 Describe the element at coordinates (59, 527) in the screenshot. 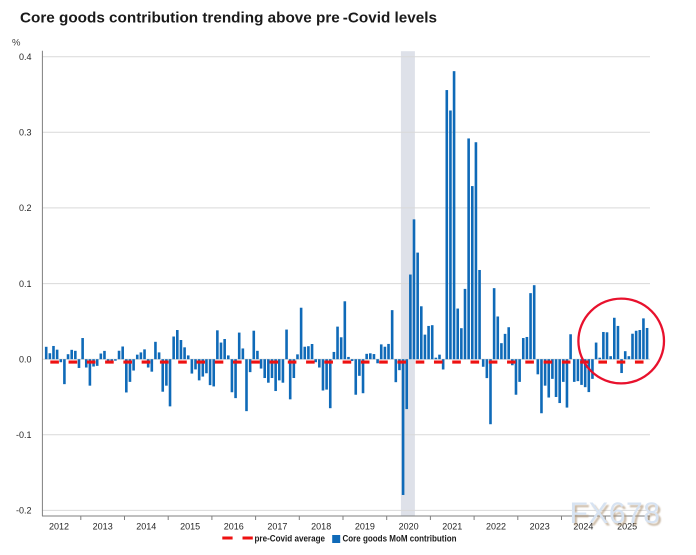

I see `svg-text: 2012` at that location.